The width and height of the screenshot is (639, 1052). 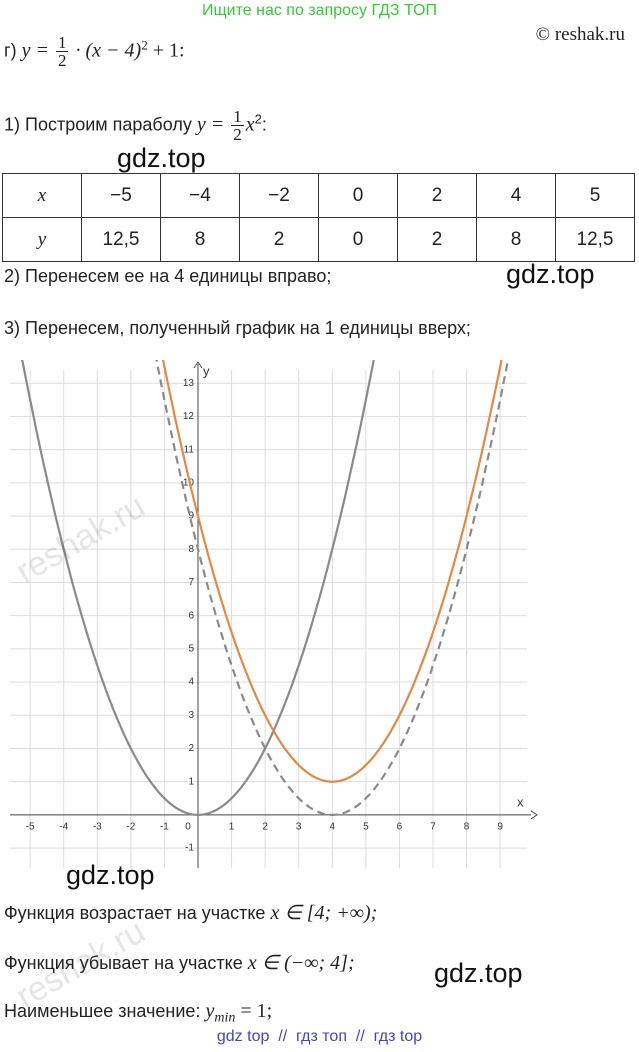 What do you see at coordinates (121, 195) in the screenshot?
I see `table-cell: −5` at bounding box center [121, 195].